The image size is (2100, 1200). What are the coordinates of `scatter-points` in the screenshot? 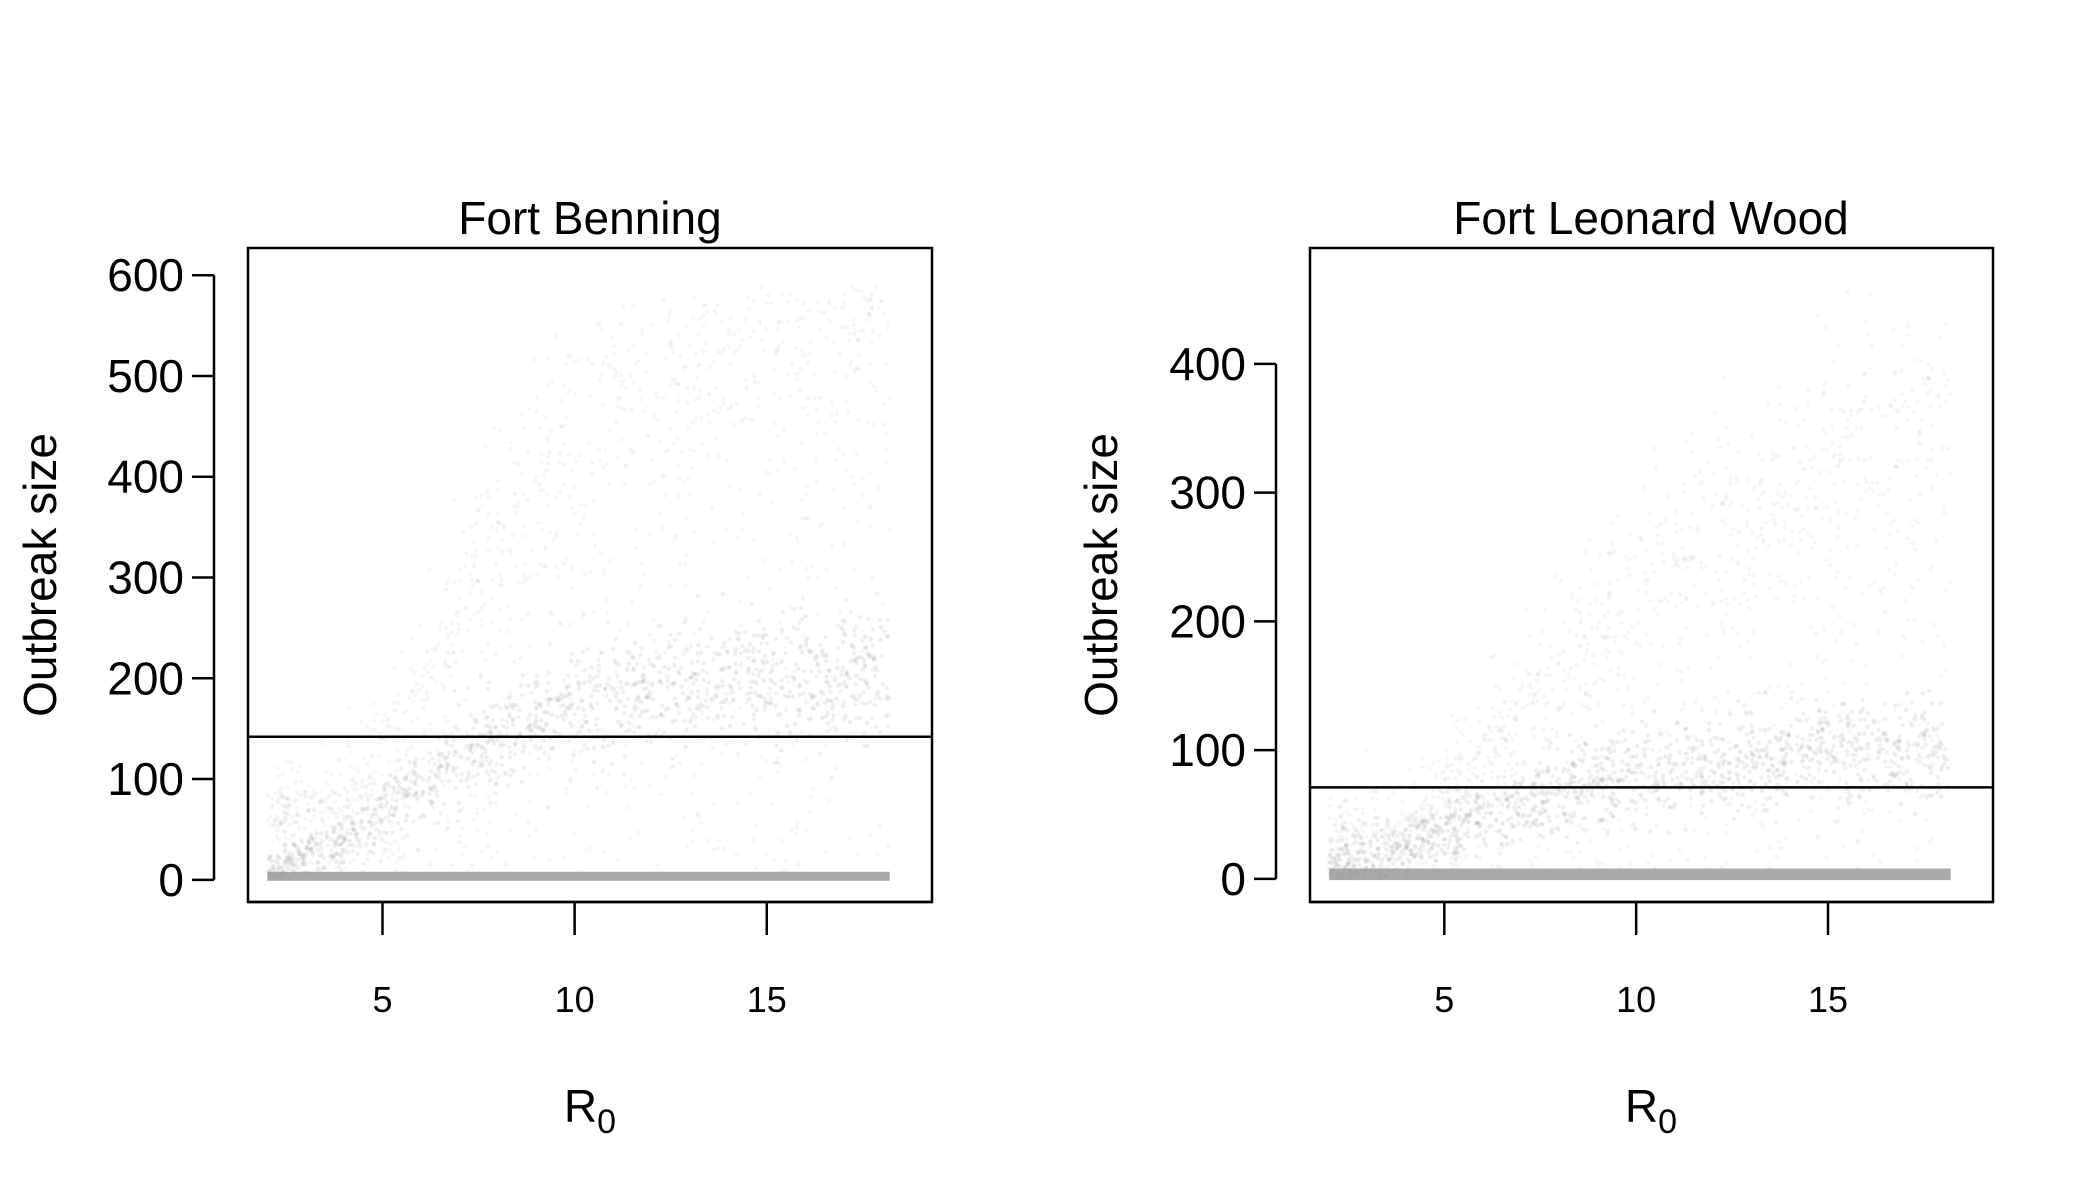 It's located at (578, 582).